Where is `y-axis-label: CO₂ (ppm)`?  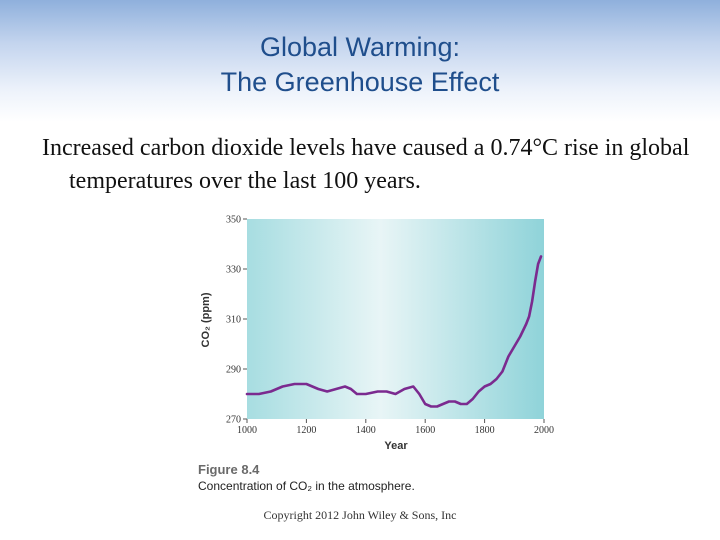 y-axis-label: CO₂ (ppm) is located at coordinates (206, 319).